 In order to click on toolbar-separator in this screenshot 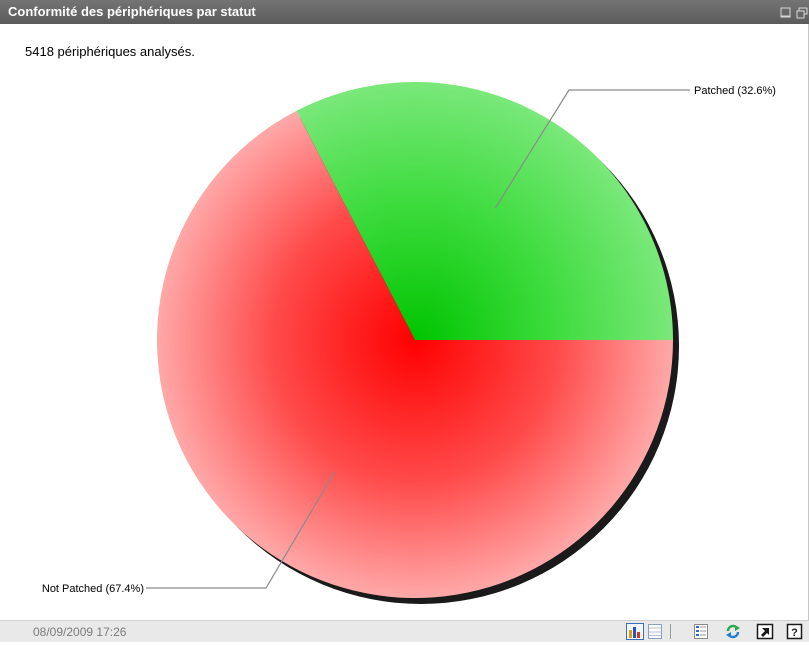, I will do `click(670, 631)`.